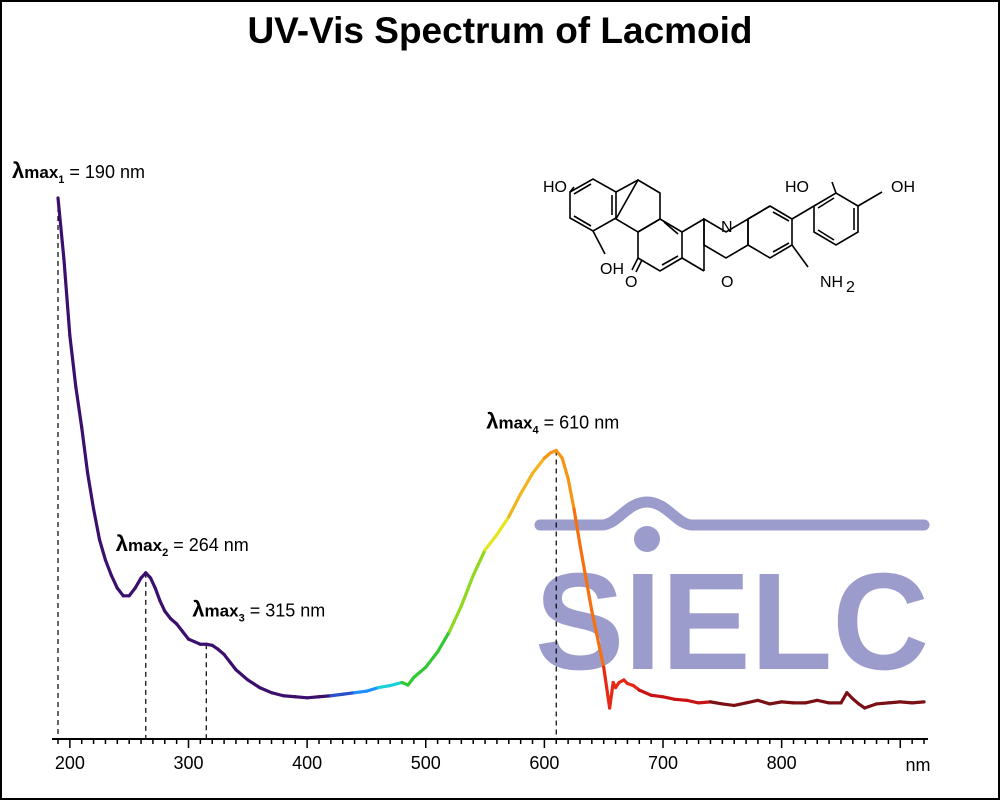 The image size is (1000, 800). I want to click on lambda-max-label: λmax2 = 264 nm, so click(182, 545).